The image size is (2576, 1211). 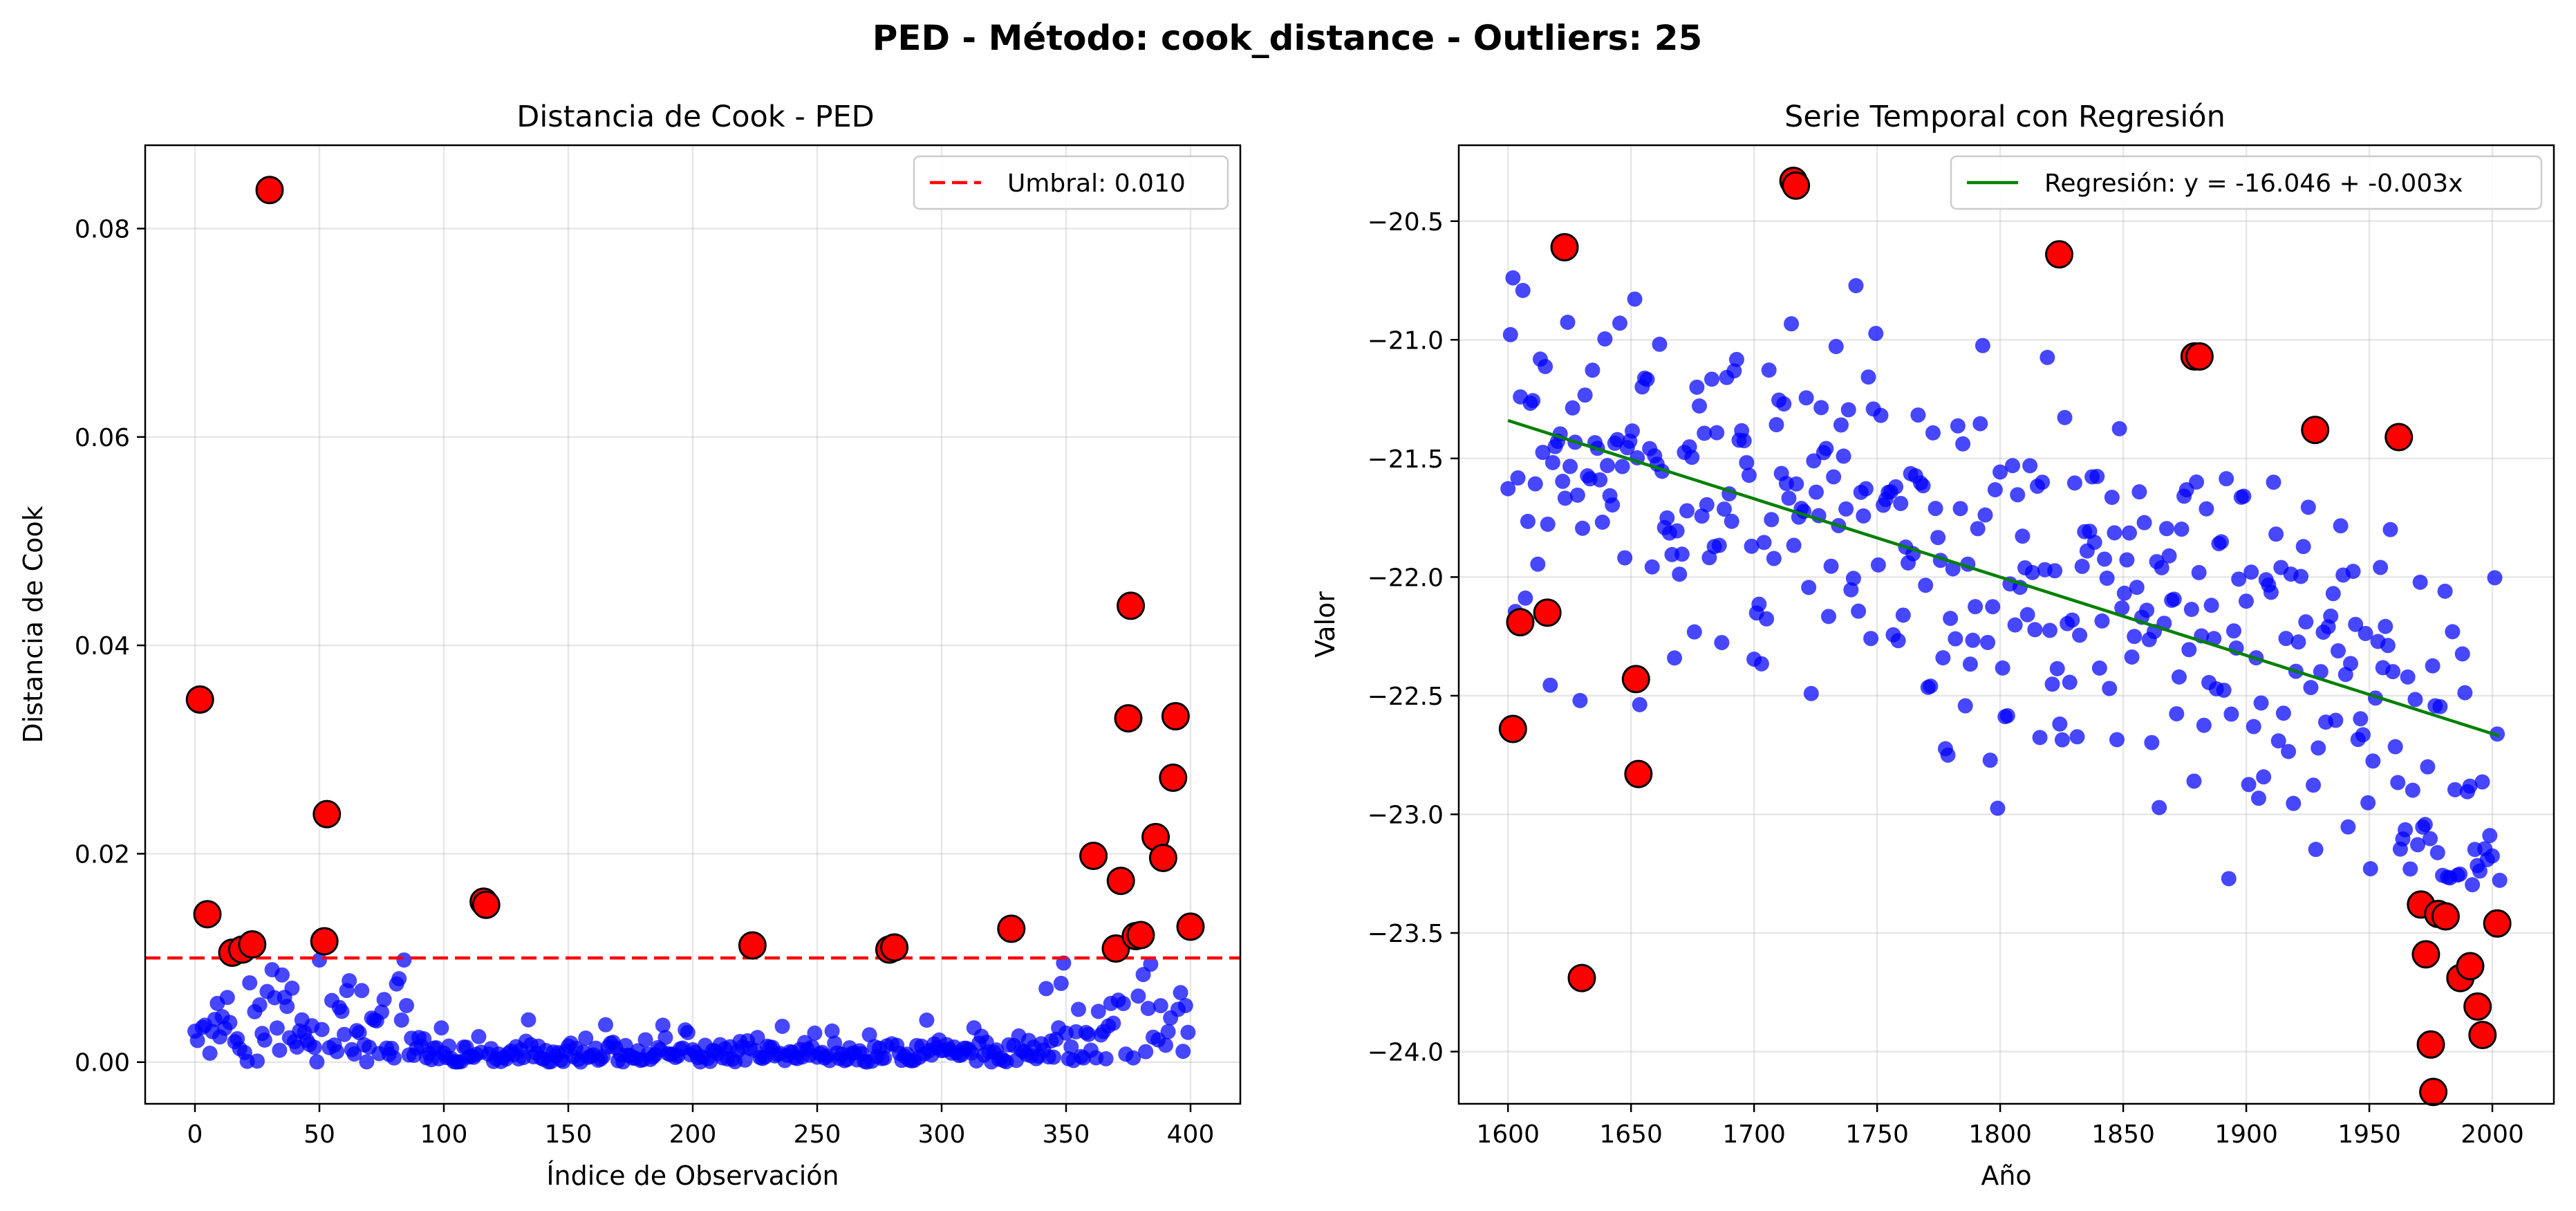 I want to click on y-tick-label: −22.5, so click(x=1406, y=697).